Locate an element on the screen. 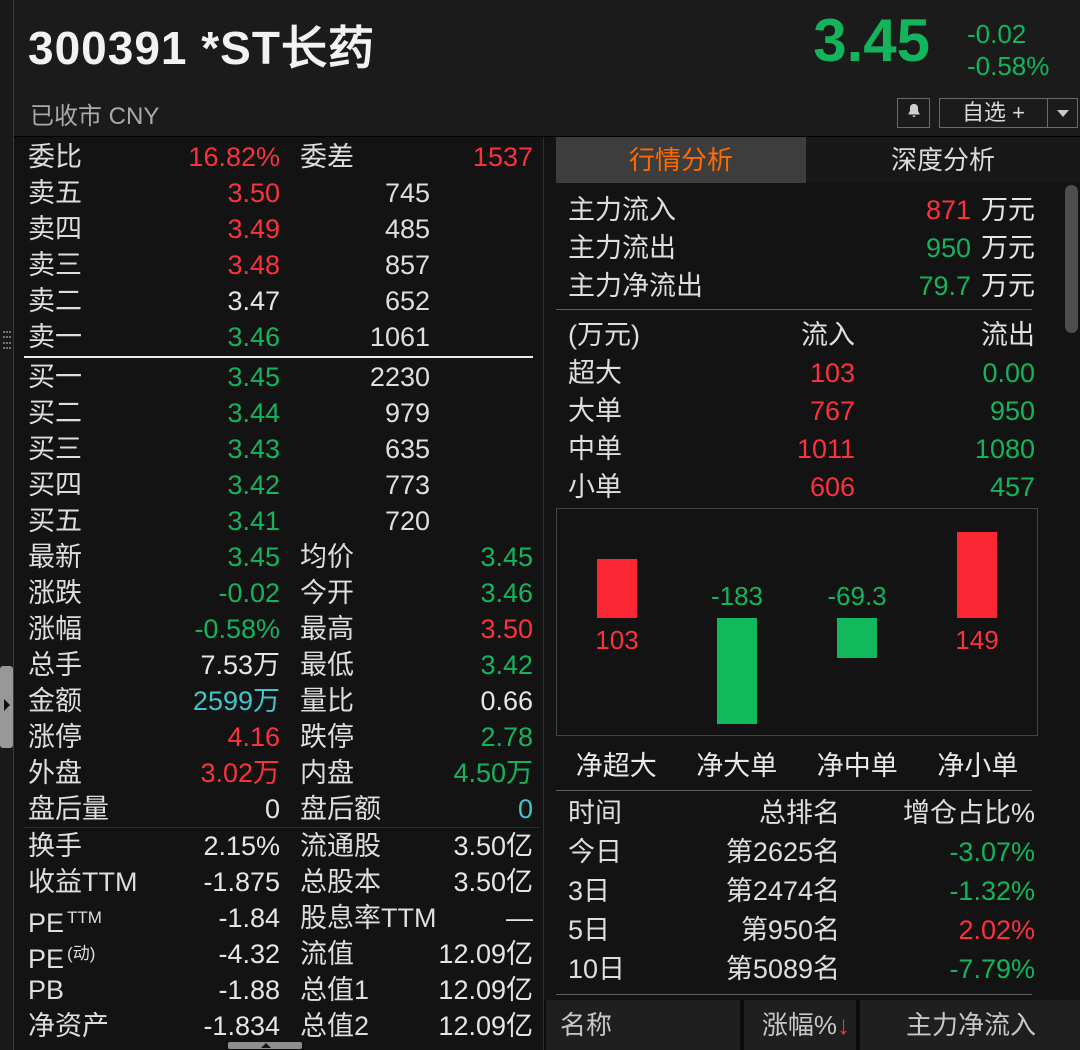  flow-table-row: 小单 606 457 is located at coordinates (818, 487).